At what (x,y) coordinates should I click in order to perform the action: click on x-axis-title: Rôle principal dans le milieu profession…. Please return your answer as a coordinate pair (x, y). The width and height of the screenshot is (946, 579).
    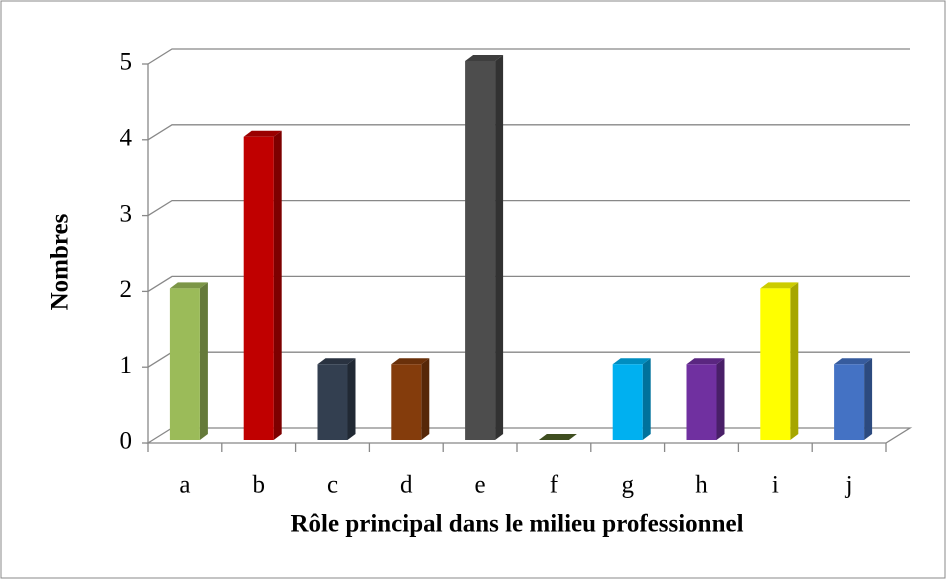
    Looking at the image, I should click on (516, 524).